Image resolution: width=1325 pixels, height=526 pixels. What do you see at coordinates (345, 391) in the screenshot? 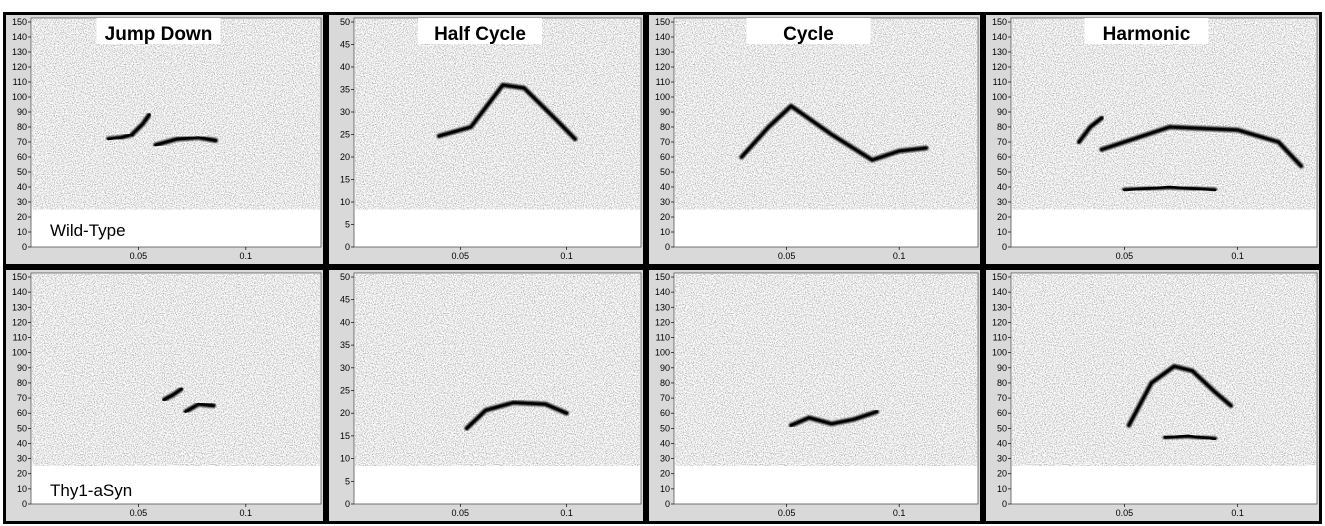
I see `y-tick-label: 25` at bounding box center [345, 391].